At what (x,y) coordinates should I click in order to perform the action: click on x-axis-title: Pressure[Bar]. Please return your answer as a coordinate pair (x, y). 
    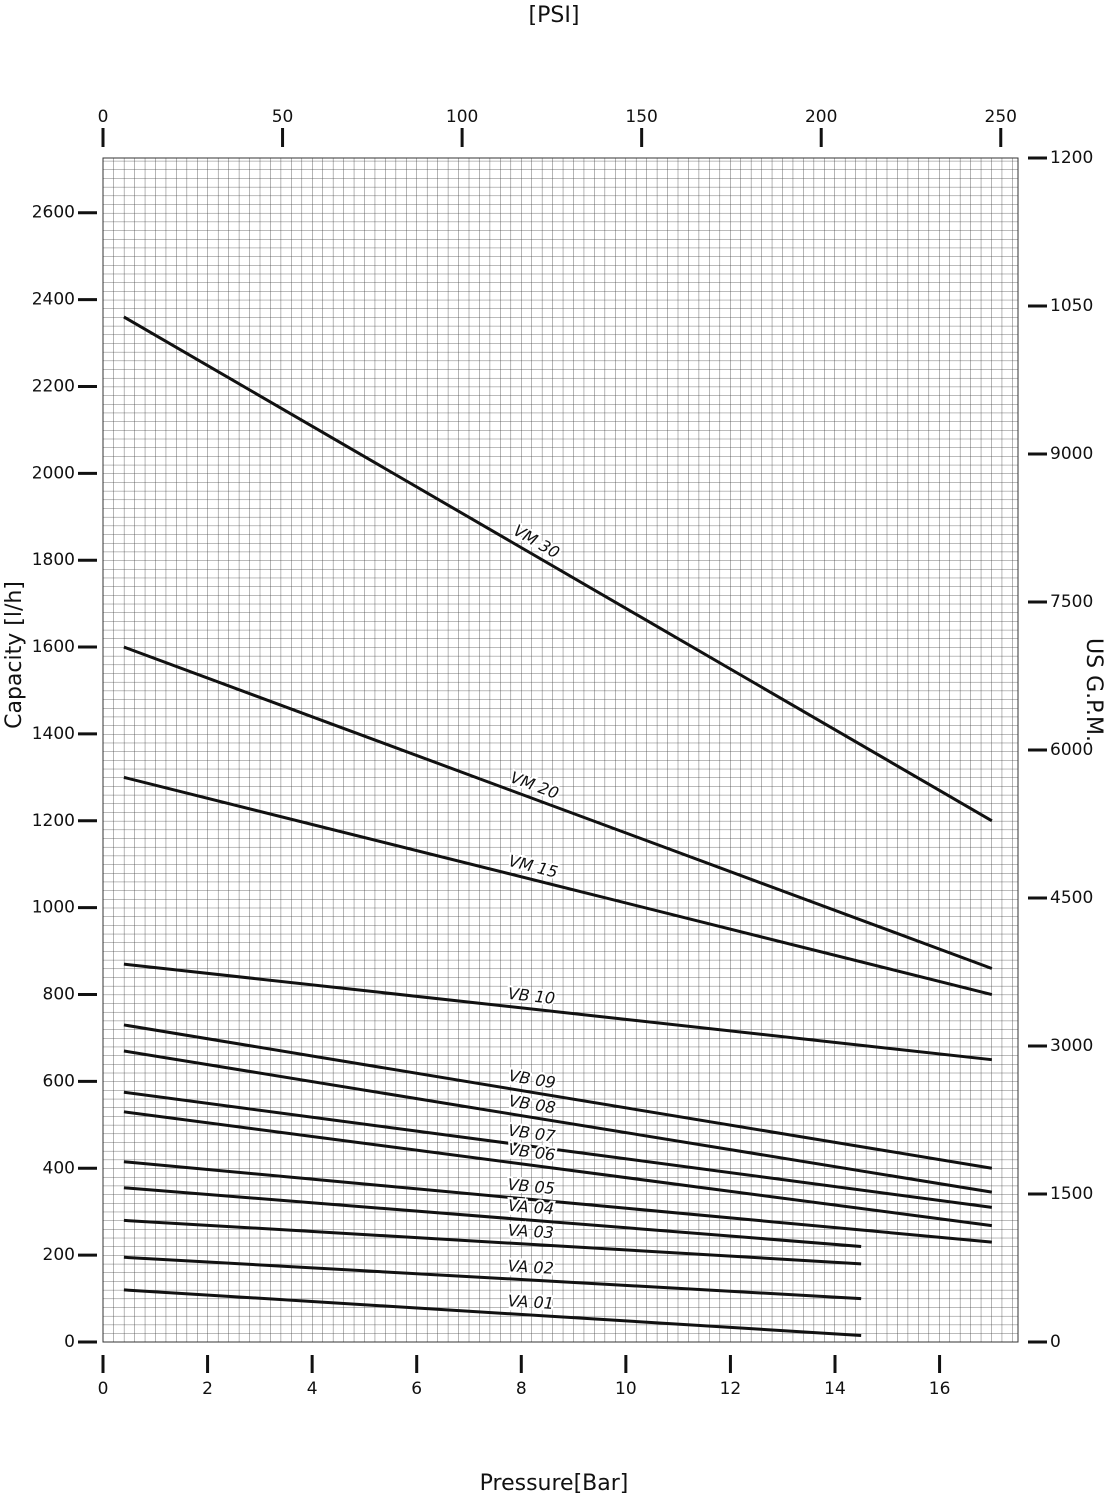
    Looking at the image, I should click on (554, 1483).